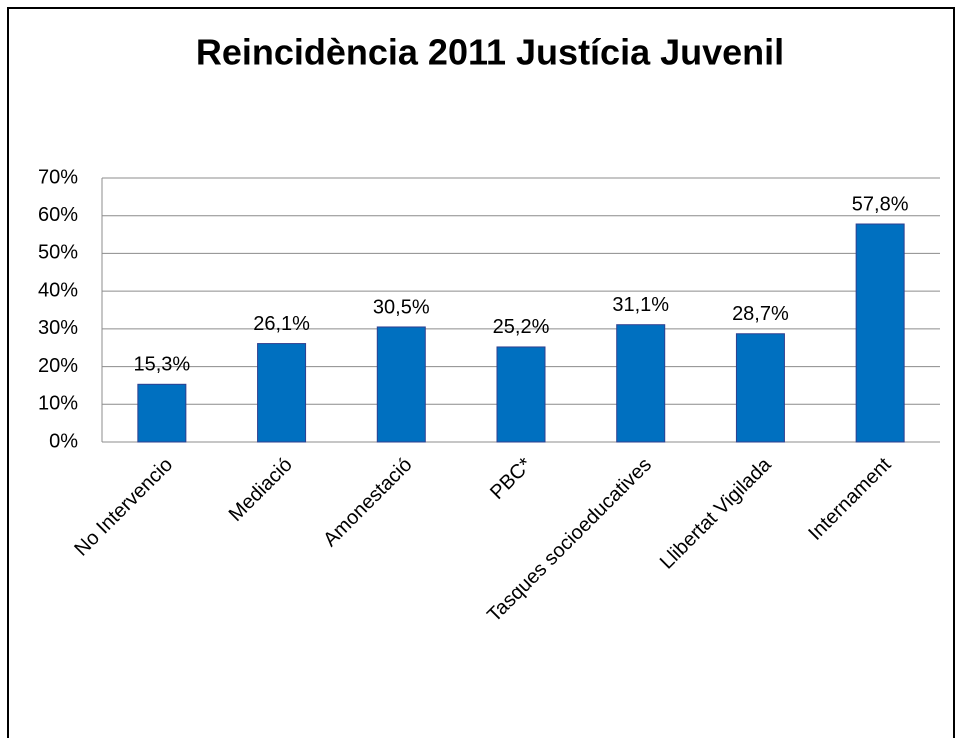 This screenshot has width=960, height=738. What do you see at coordinates (58, 366) in the screenshot?
I see `y-tick-label: 20%` at bounding box center [58, 366].